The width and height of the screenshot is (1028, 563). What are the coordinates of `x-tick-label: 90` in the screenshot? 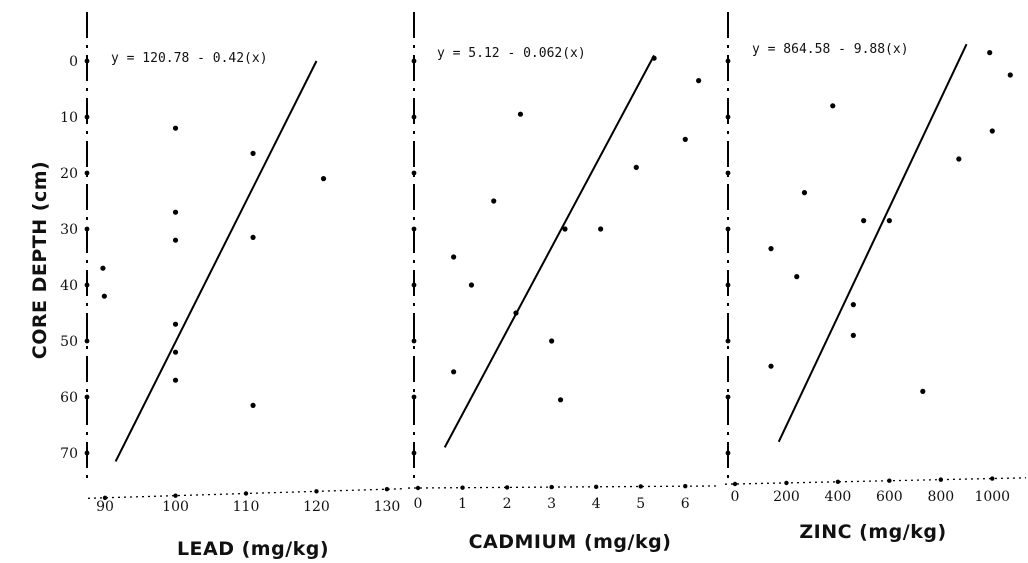 It's located at (105, 507).